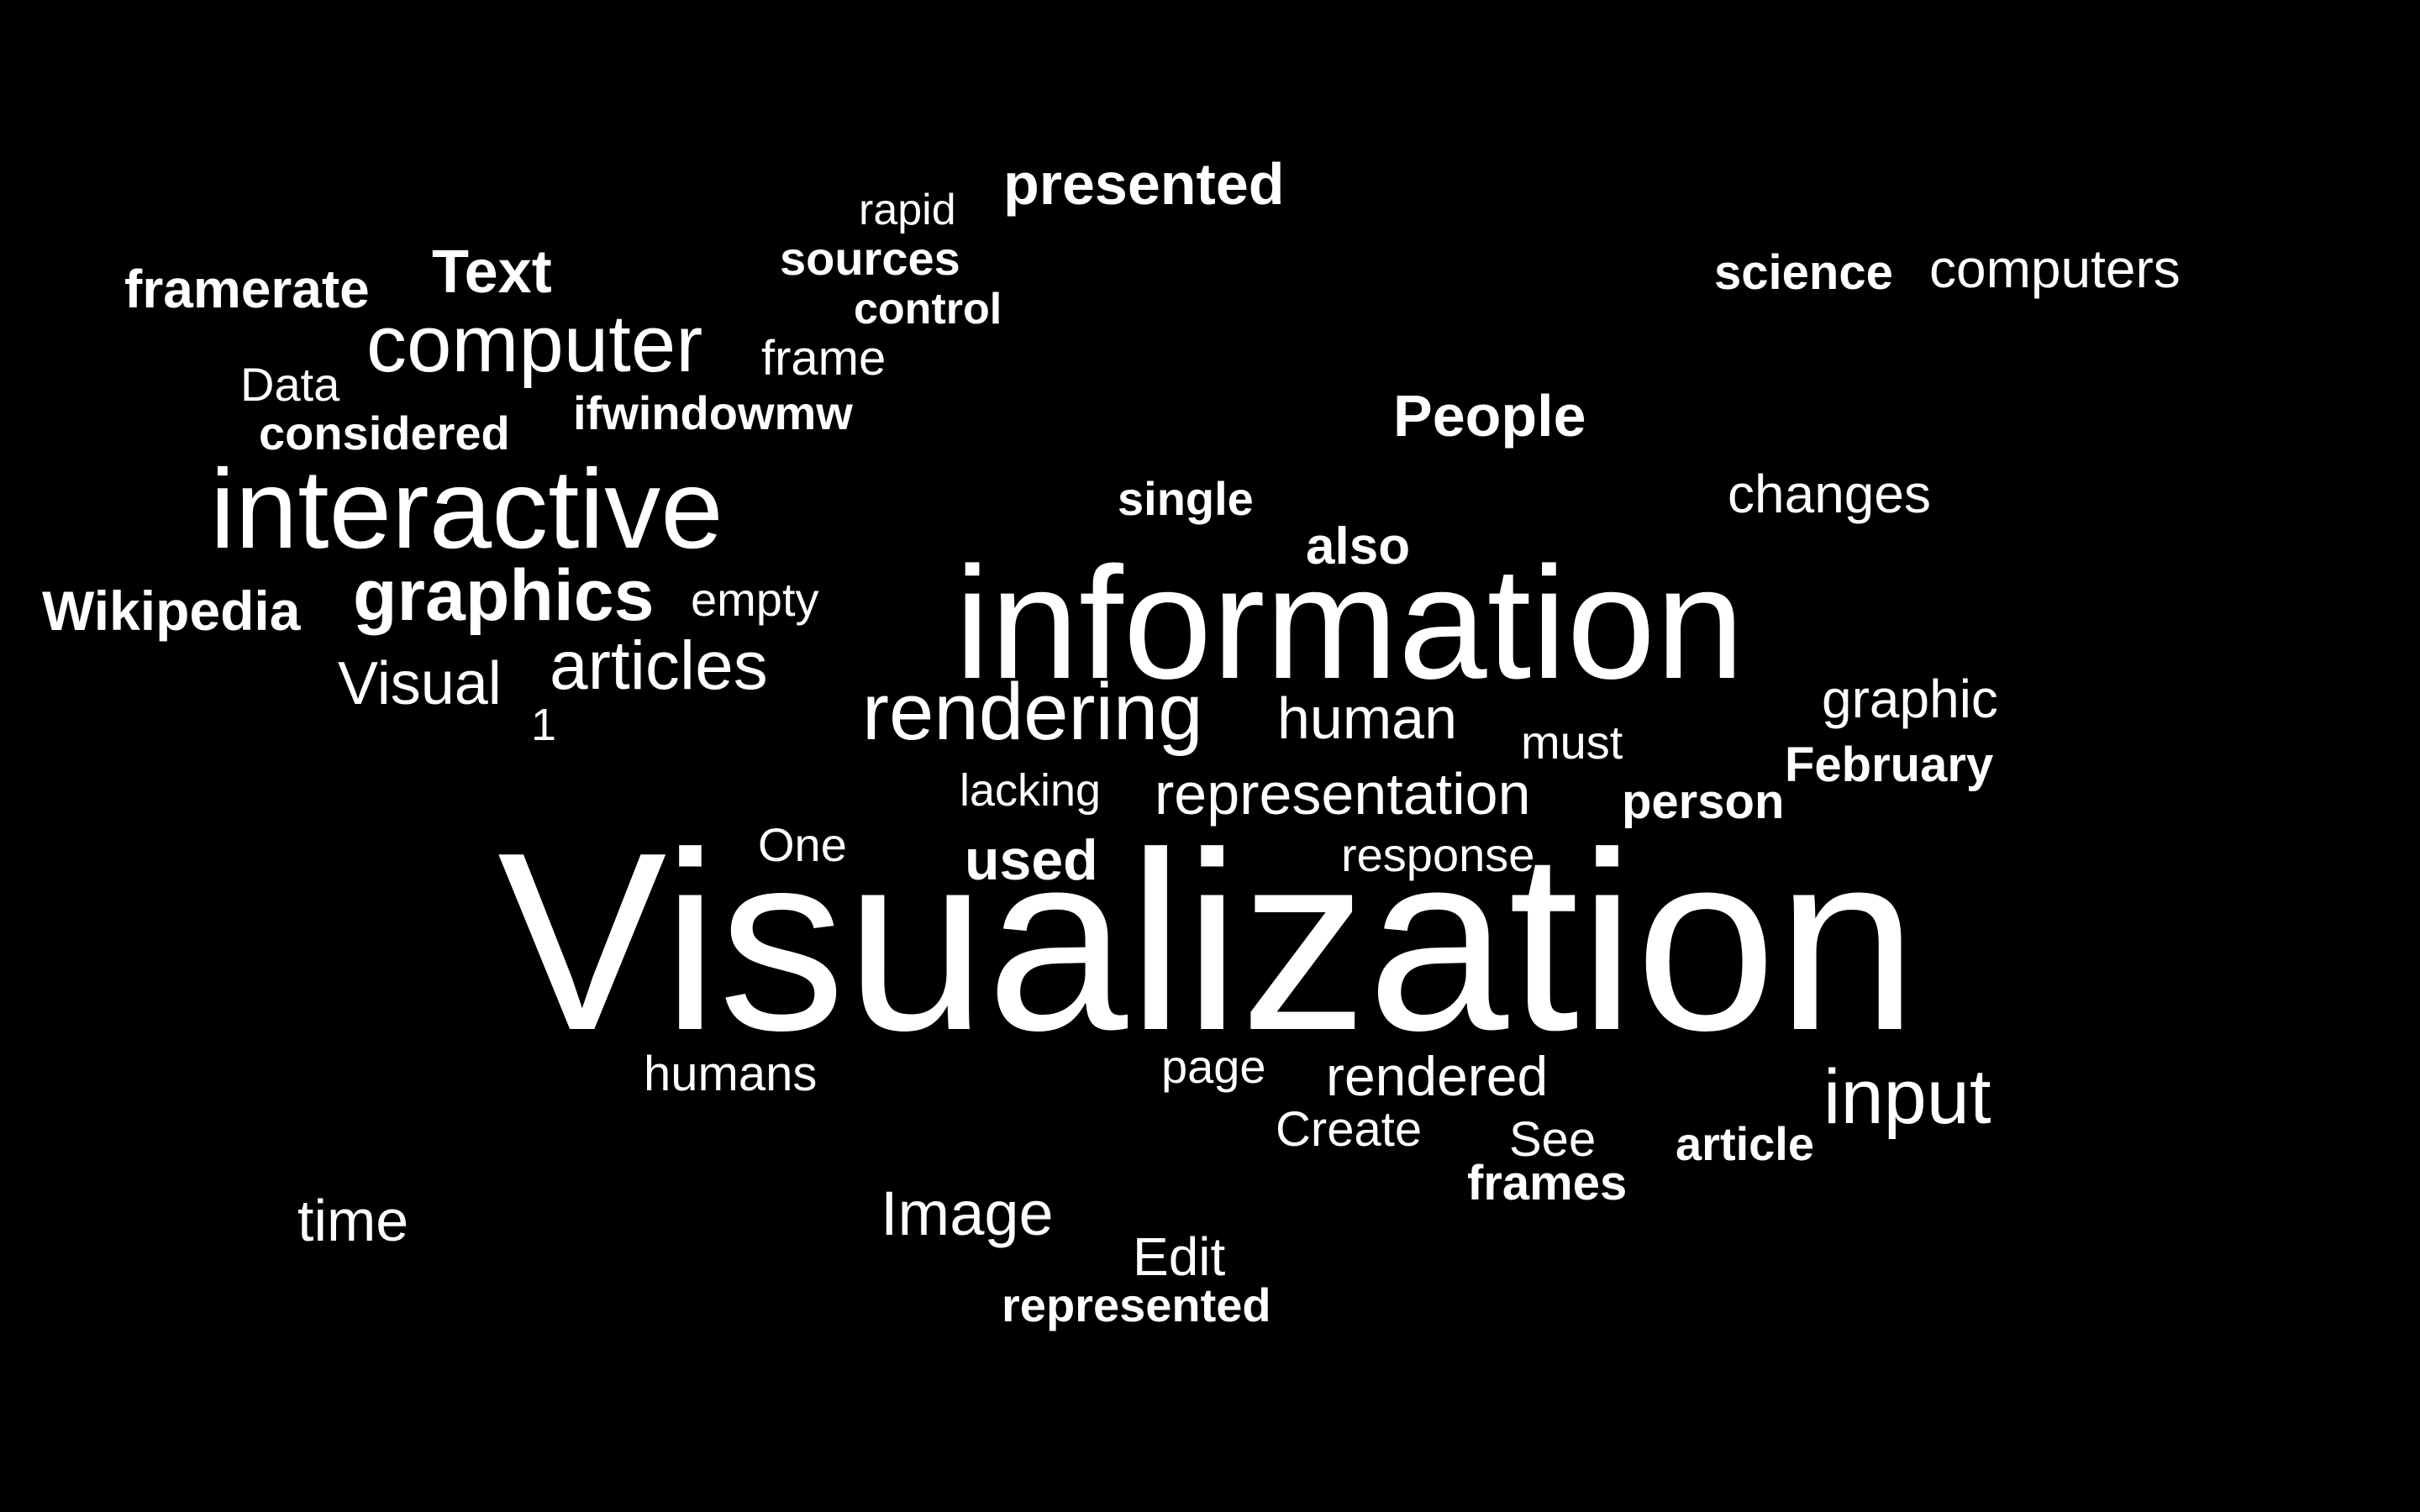 The height and width of the screenshot is (1512, 2420). I want to click on word-lacking: lacking, so click(1031, 790).